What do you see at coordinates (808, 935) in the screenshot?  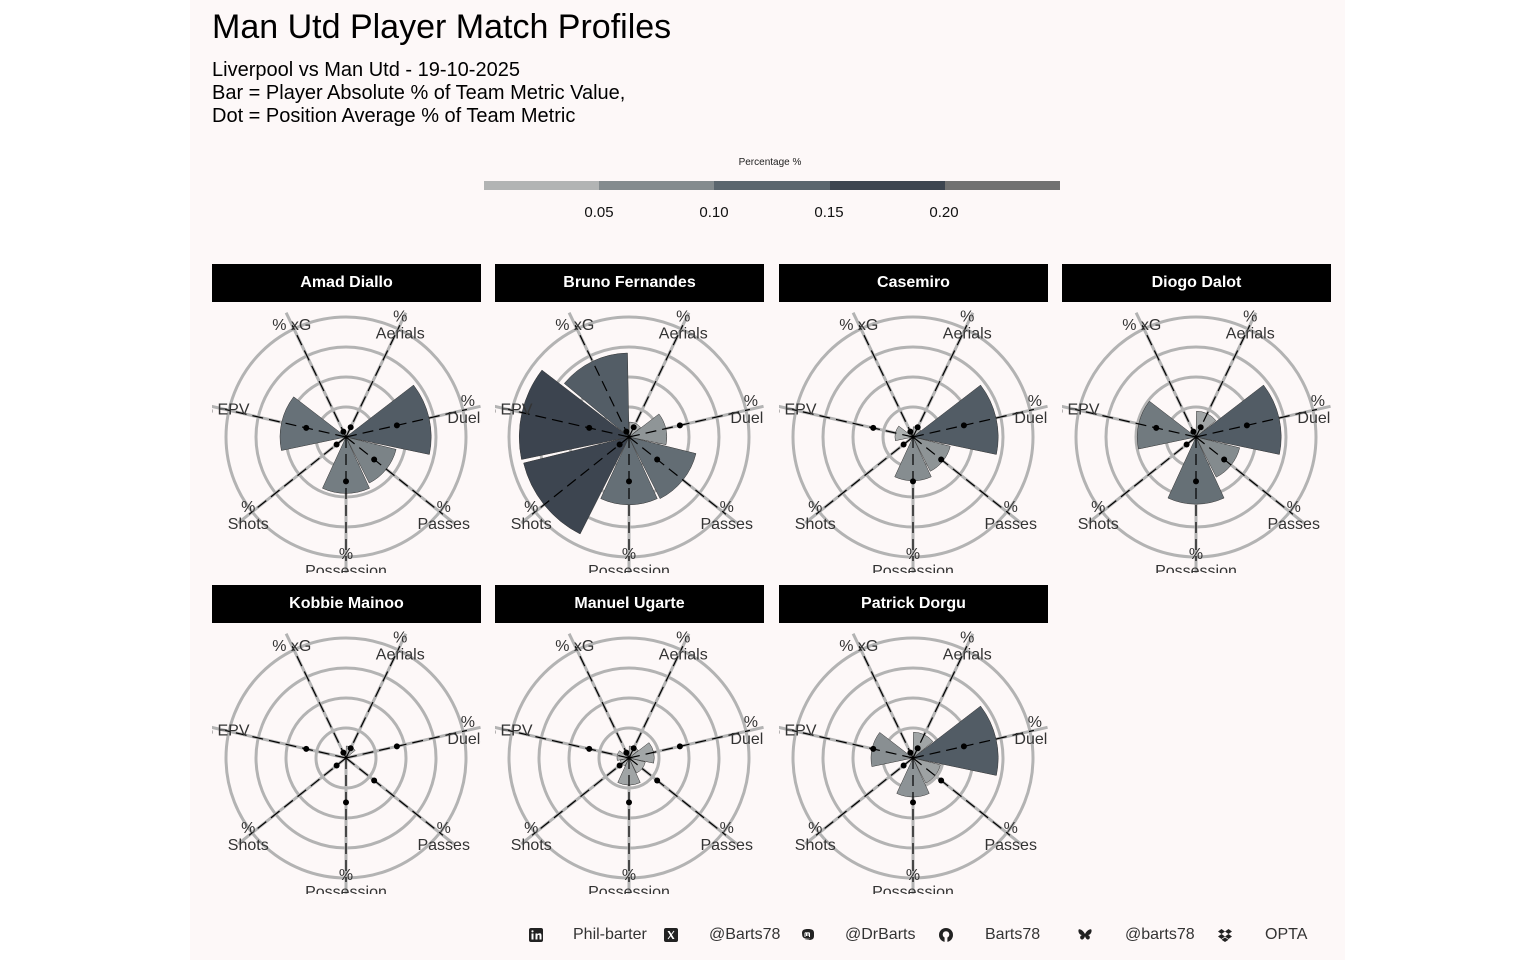 I see `mastodon-icon` at bounding box center [808, 935].